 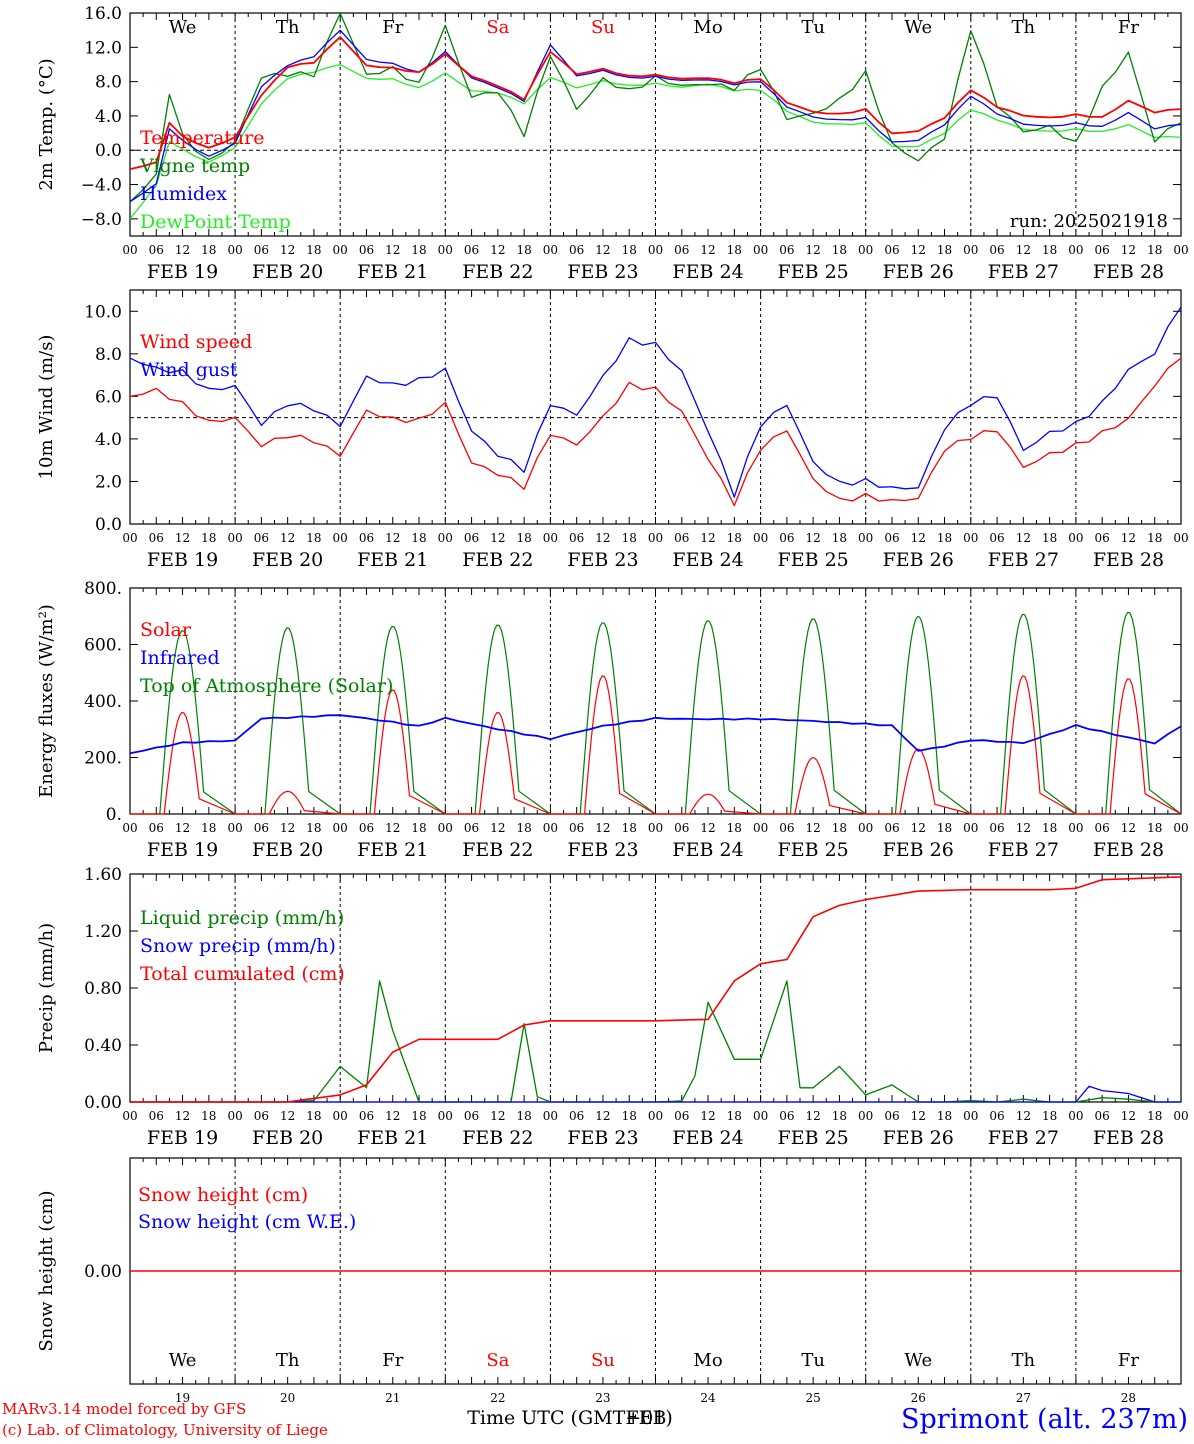 What do you see at coordinates (708, 1398) in the screenshot?
I see `day-number-label: 24` at bounding box center [708, 1398].